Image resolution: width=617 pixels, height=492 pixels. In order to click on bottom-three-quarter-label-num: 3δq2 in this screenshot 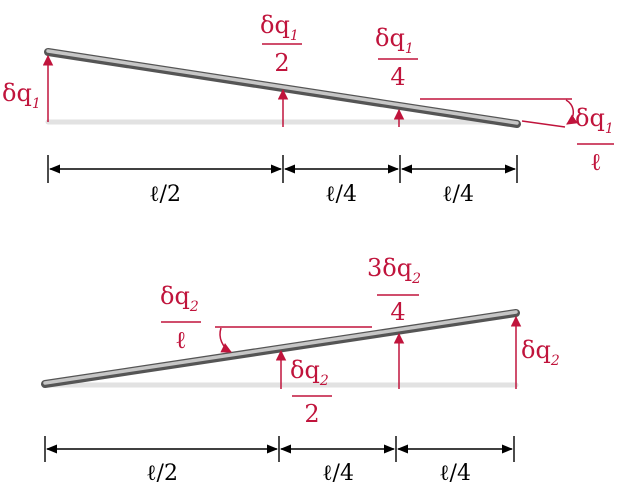, I will do `click(394, 270)`.